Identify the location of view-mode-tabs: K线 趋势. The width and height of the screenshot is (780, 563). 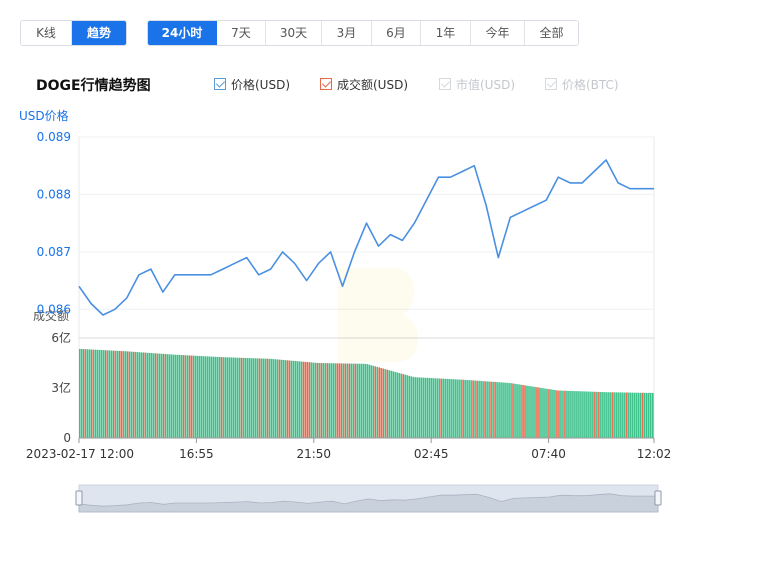
(73, 33).